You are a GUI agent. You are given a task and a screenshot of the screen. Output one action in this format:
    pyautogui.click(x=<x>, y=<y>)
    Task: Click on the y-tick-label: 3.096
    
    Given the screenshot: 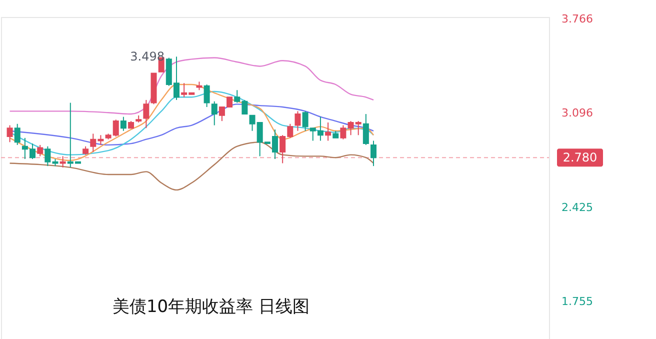 What is the action you would take?
    pyautogui.click(x=577, y=113)
    